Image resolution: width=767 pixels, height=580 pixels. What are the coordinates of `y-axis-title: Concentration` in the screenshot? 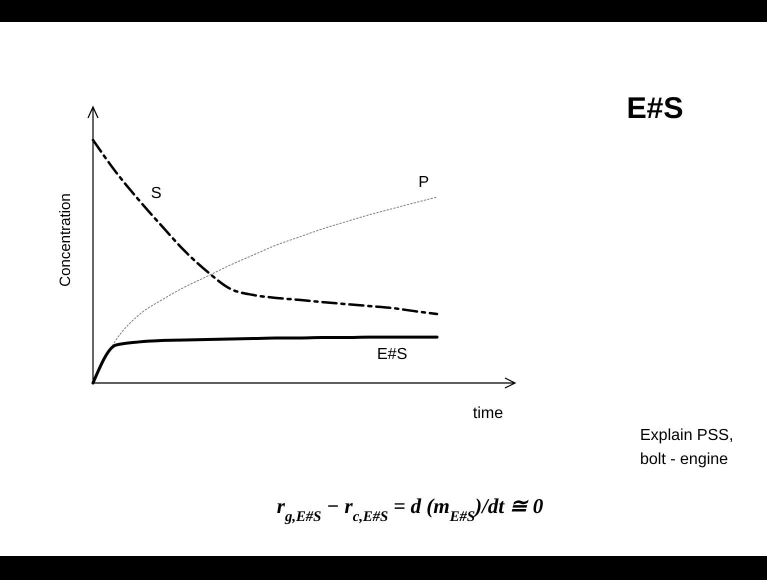 It's located at (65, 240).